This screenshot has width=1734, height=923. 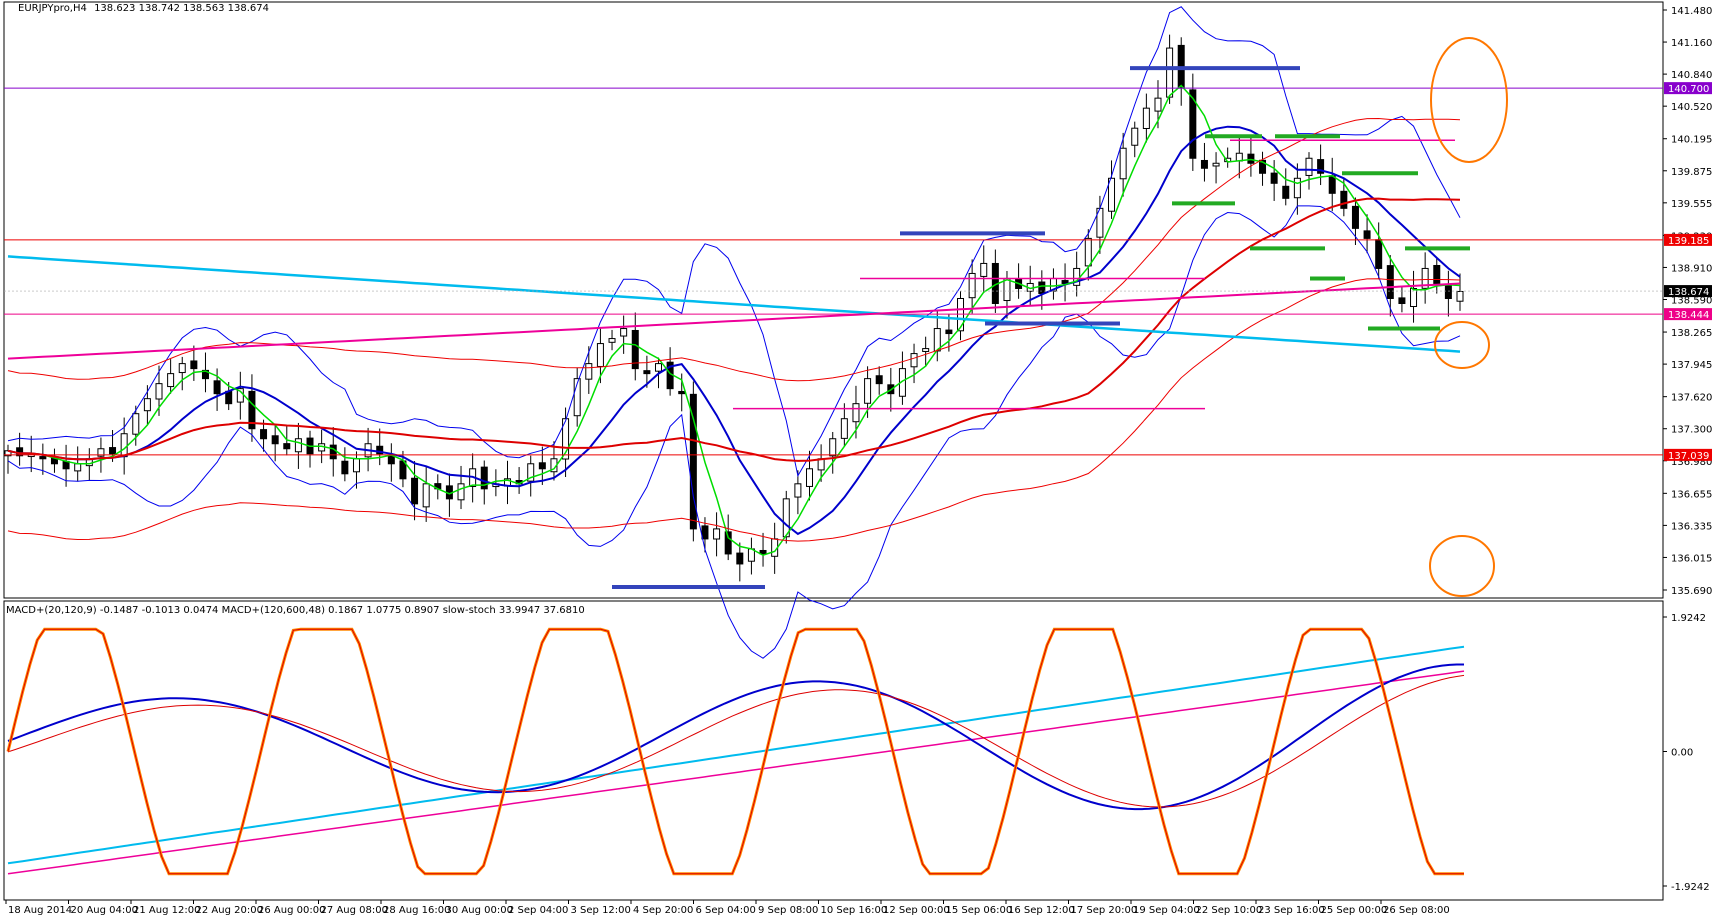 What do you see at coordinates (1691, 172) in the screenshot?
I see `y-tick-label: 139.875` at bounding box center [1691, 172].